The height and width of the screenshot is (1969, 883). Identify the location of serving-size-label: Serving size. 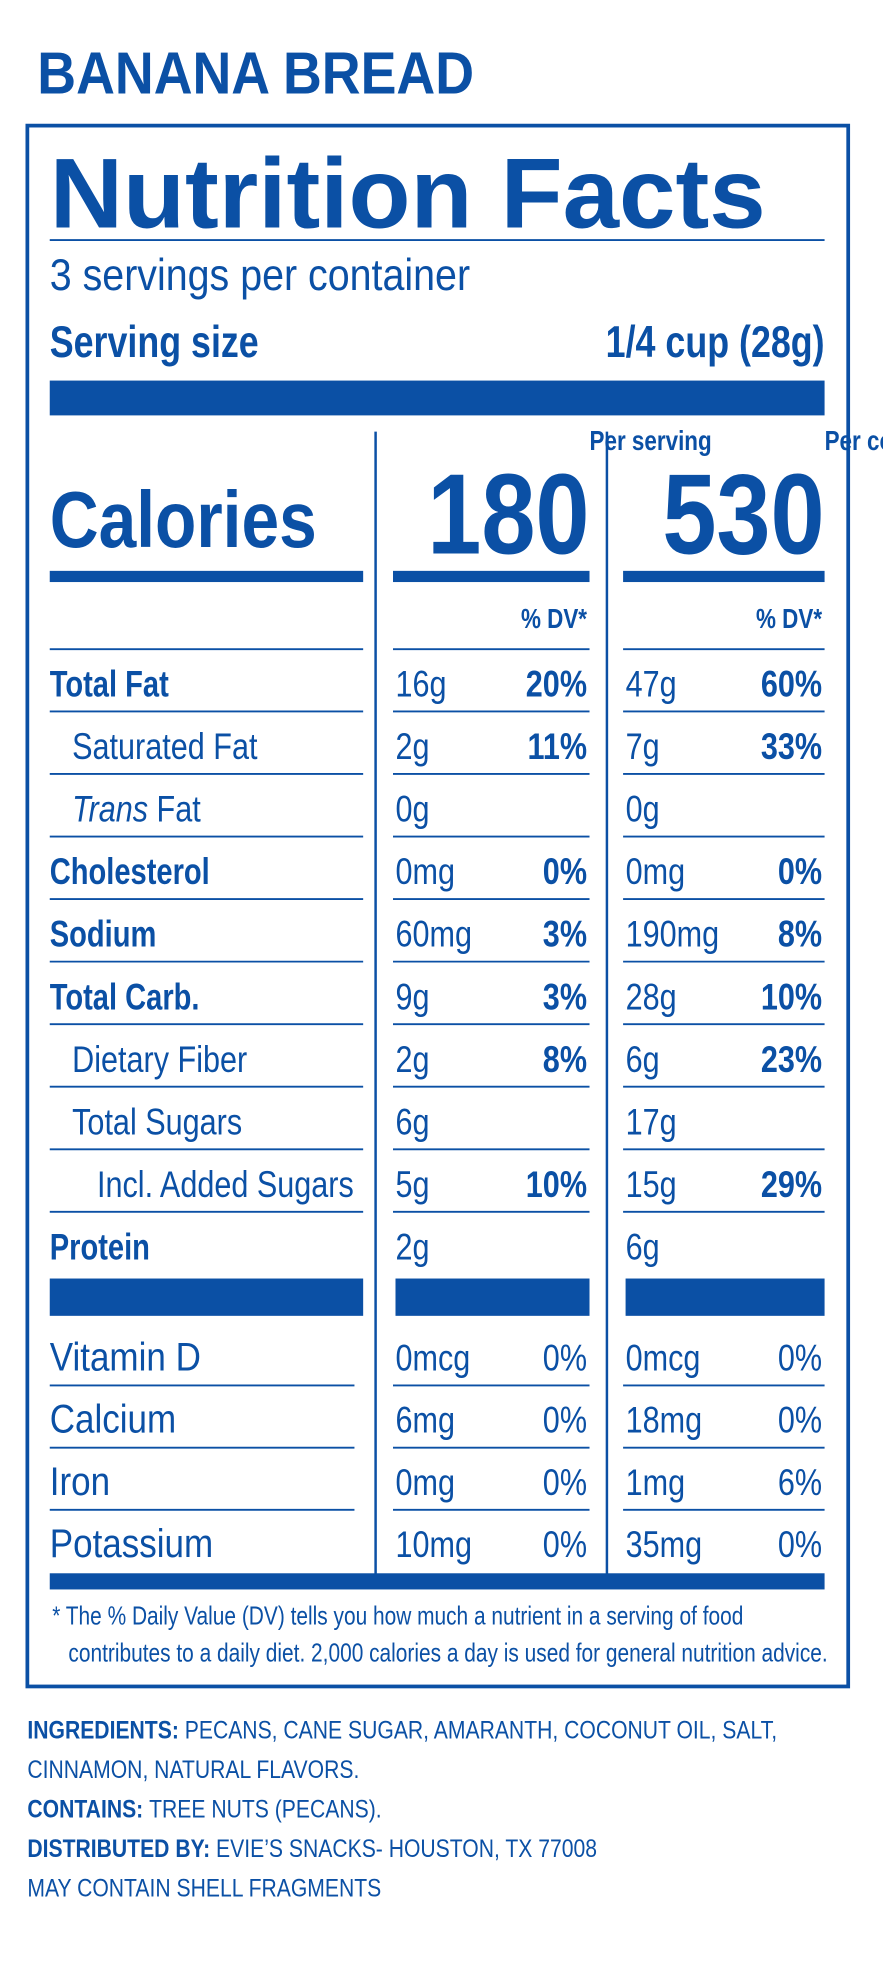
(154, 341).